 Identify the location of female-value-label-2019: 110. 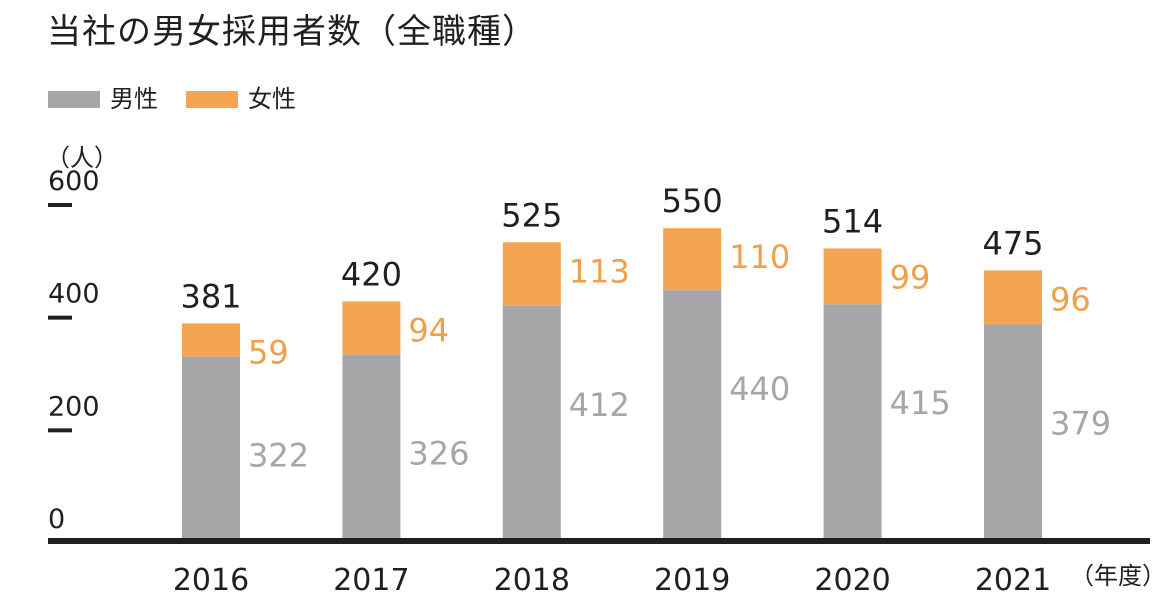
(759, 257).